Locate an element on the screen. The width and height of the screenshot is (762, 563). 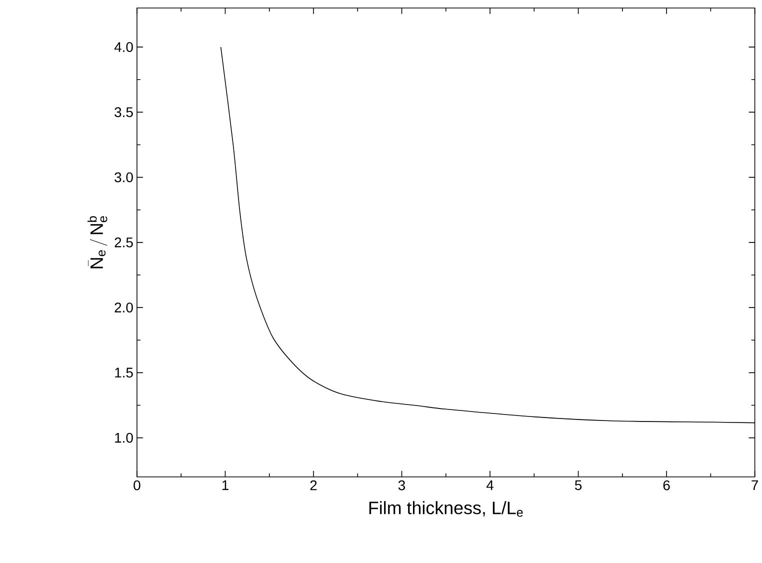
x-axis-title: Film thickness, L/L$_{e}$ is located at coordinates (446, 509).